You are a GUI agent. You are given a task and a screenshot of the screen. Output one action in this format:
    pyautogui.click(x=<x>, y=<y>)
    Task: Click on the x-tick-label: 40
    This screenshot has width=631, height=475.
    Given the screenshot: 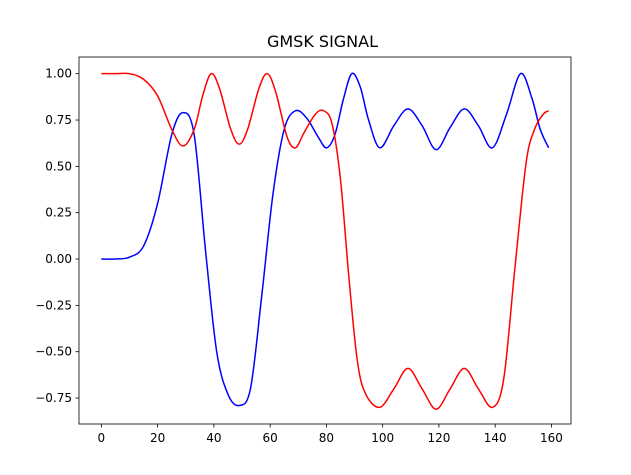 What is the action you would take?
    pyautogui.click(x=213, y=438)
    